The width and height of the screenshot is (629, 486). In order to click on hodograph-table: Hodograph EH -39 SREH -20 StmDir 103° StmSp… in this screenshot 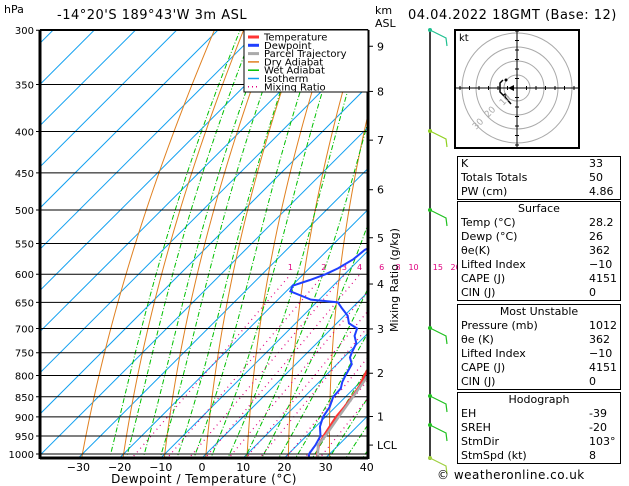, I will do `click(539, 428)`.